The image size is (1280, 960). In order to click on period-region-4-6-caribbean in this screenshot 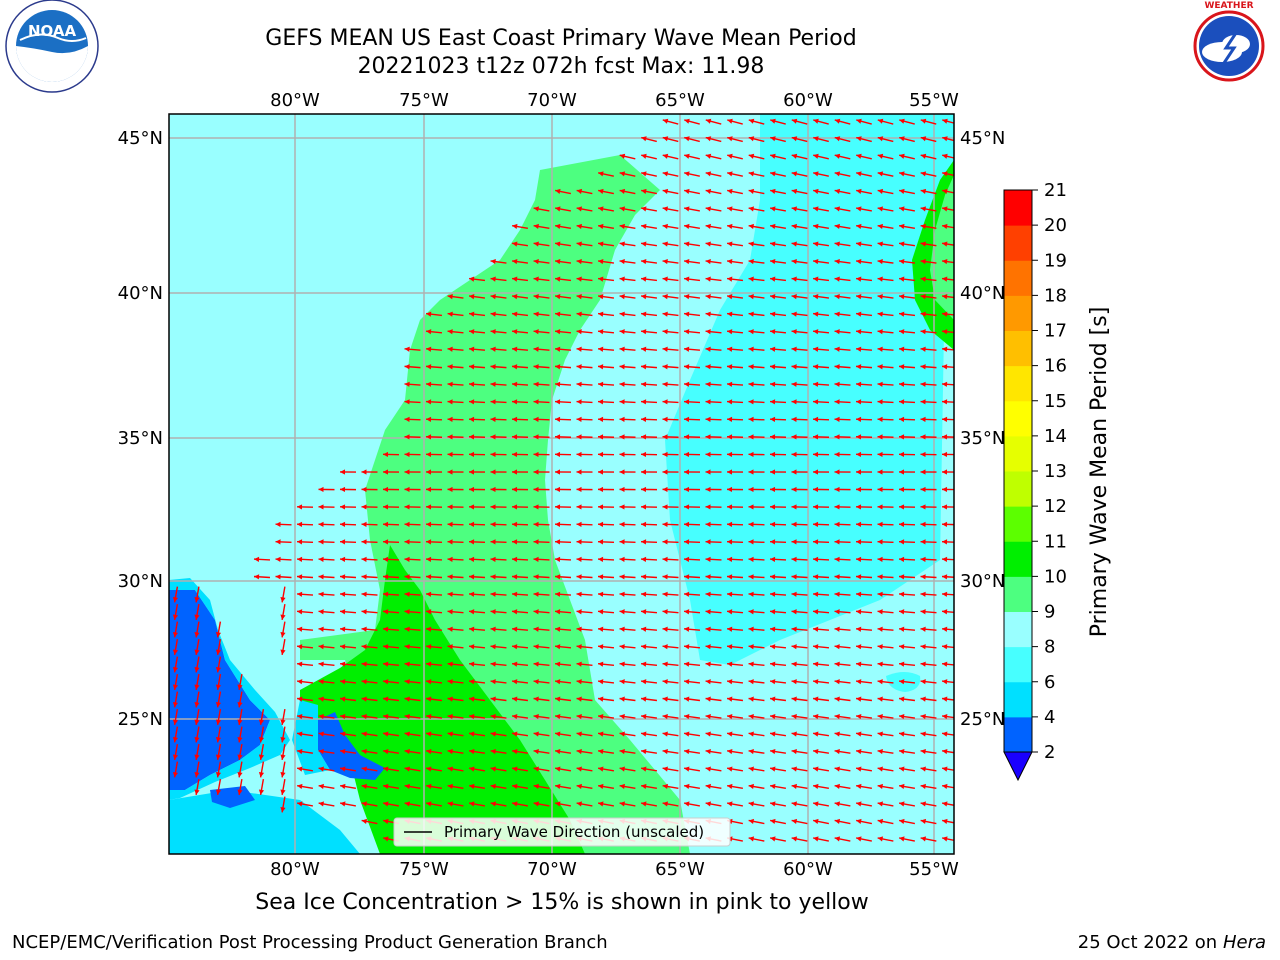, I will do `click(264, 822)`.